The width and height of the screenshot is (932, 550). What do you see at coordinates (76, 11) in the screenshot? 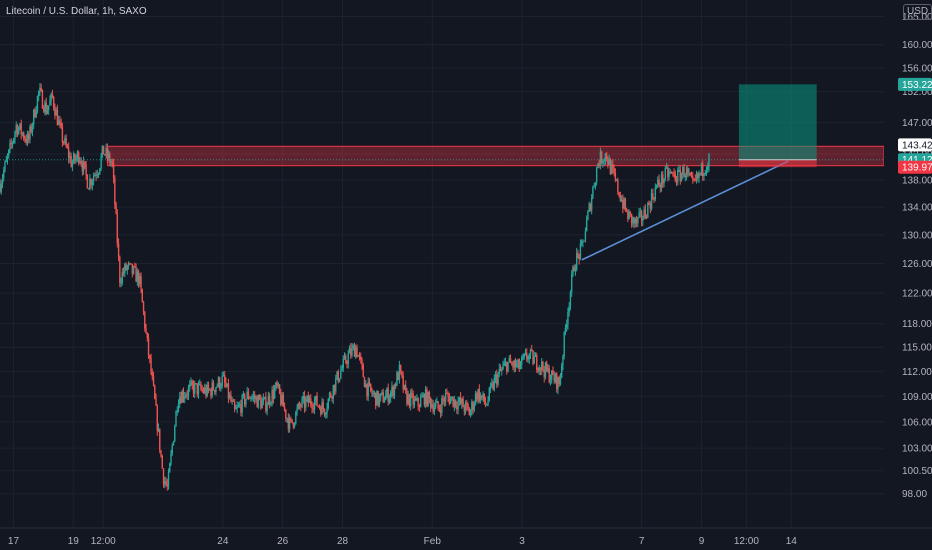
I see `symbol-title: Litecoin / U.S. Dollar, 1h, SAXO` at bounding box center [76, 11].